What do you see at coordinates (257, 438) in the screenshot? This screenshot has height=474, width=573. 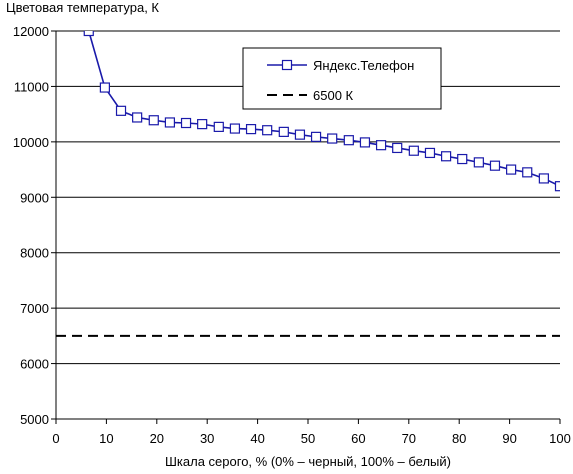 I see `x-tick-label-4: 40` at bounding box center [257, 438].